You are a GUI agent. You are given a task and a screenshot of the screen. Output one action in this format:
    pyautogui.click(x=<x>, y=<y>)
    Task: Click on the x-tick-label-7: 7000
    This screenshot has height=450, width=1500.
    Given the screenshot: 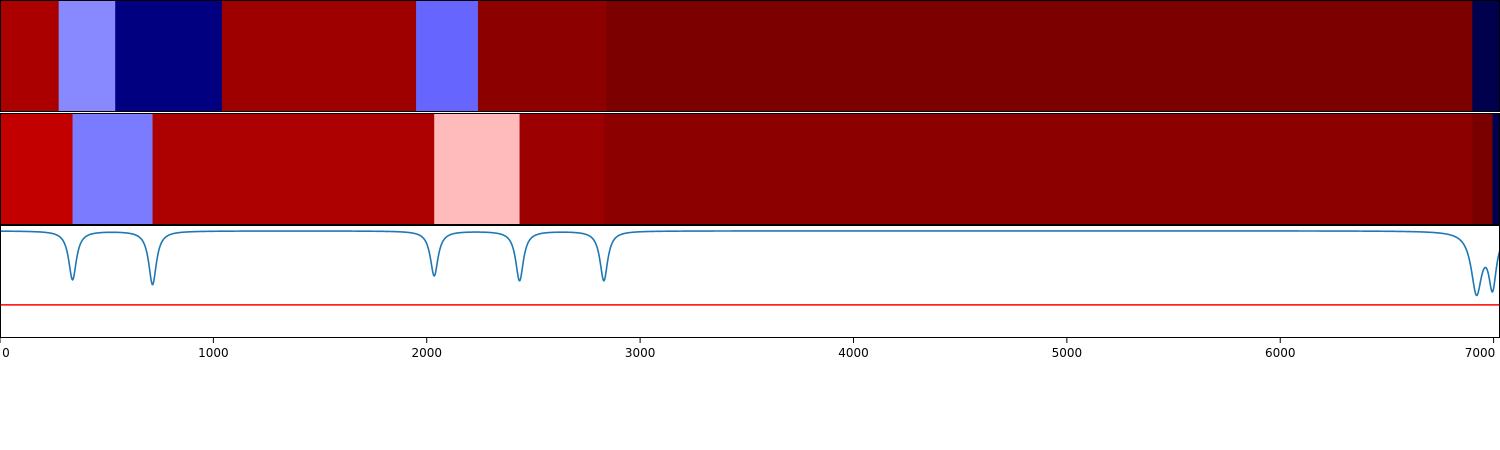 What is the action you would take?
    pyautogui.click(x=1480, y=353)
    